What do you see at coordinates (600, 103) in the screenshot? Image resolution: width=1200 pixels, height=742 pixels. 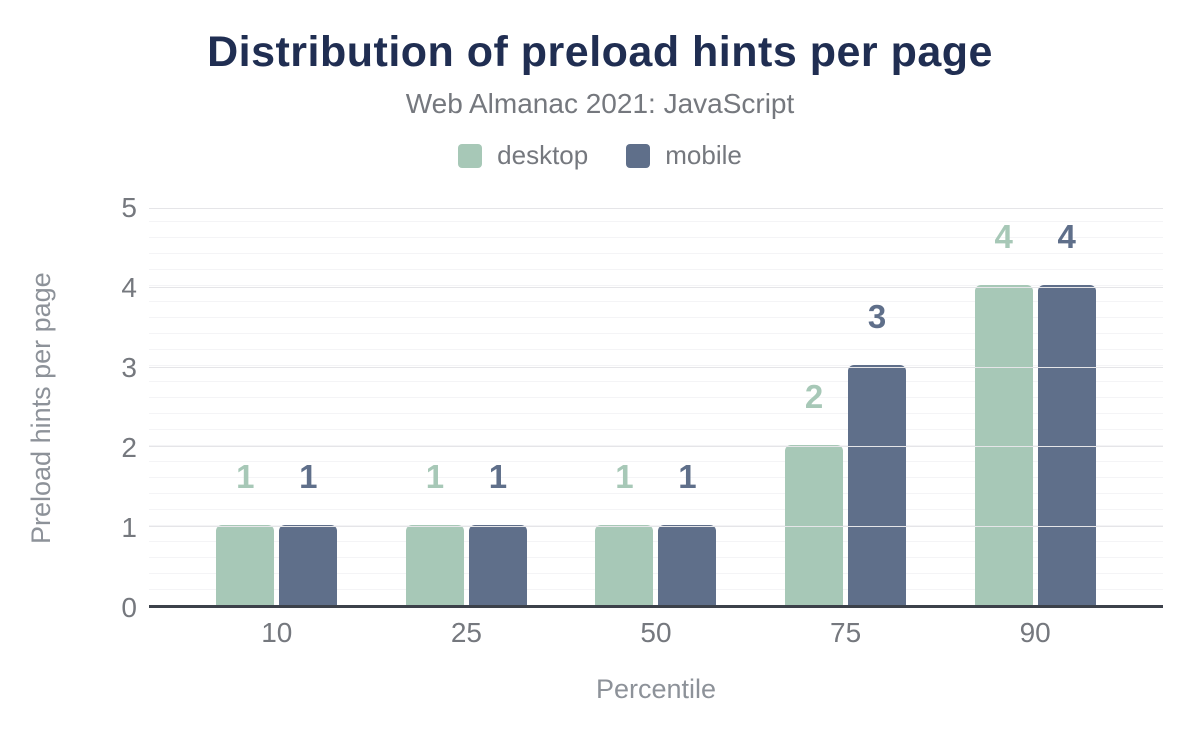 I see `chart-subtitle: Web Almanac 2021: JavaScript` at bounding box center [600, 103].